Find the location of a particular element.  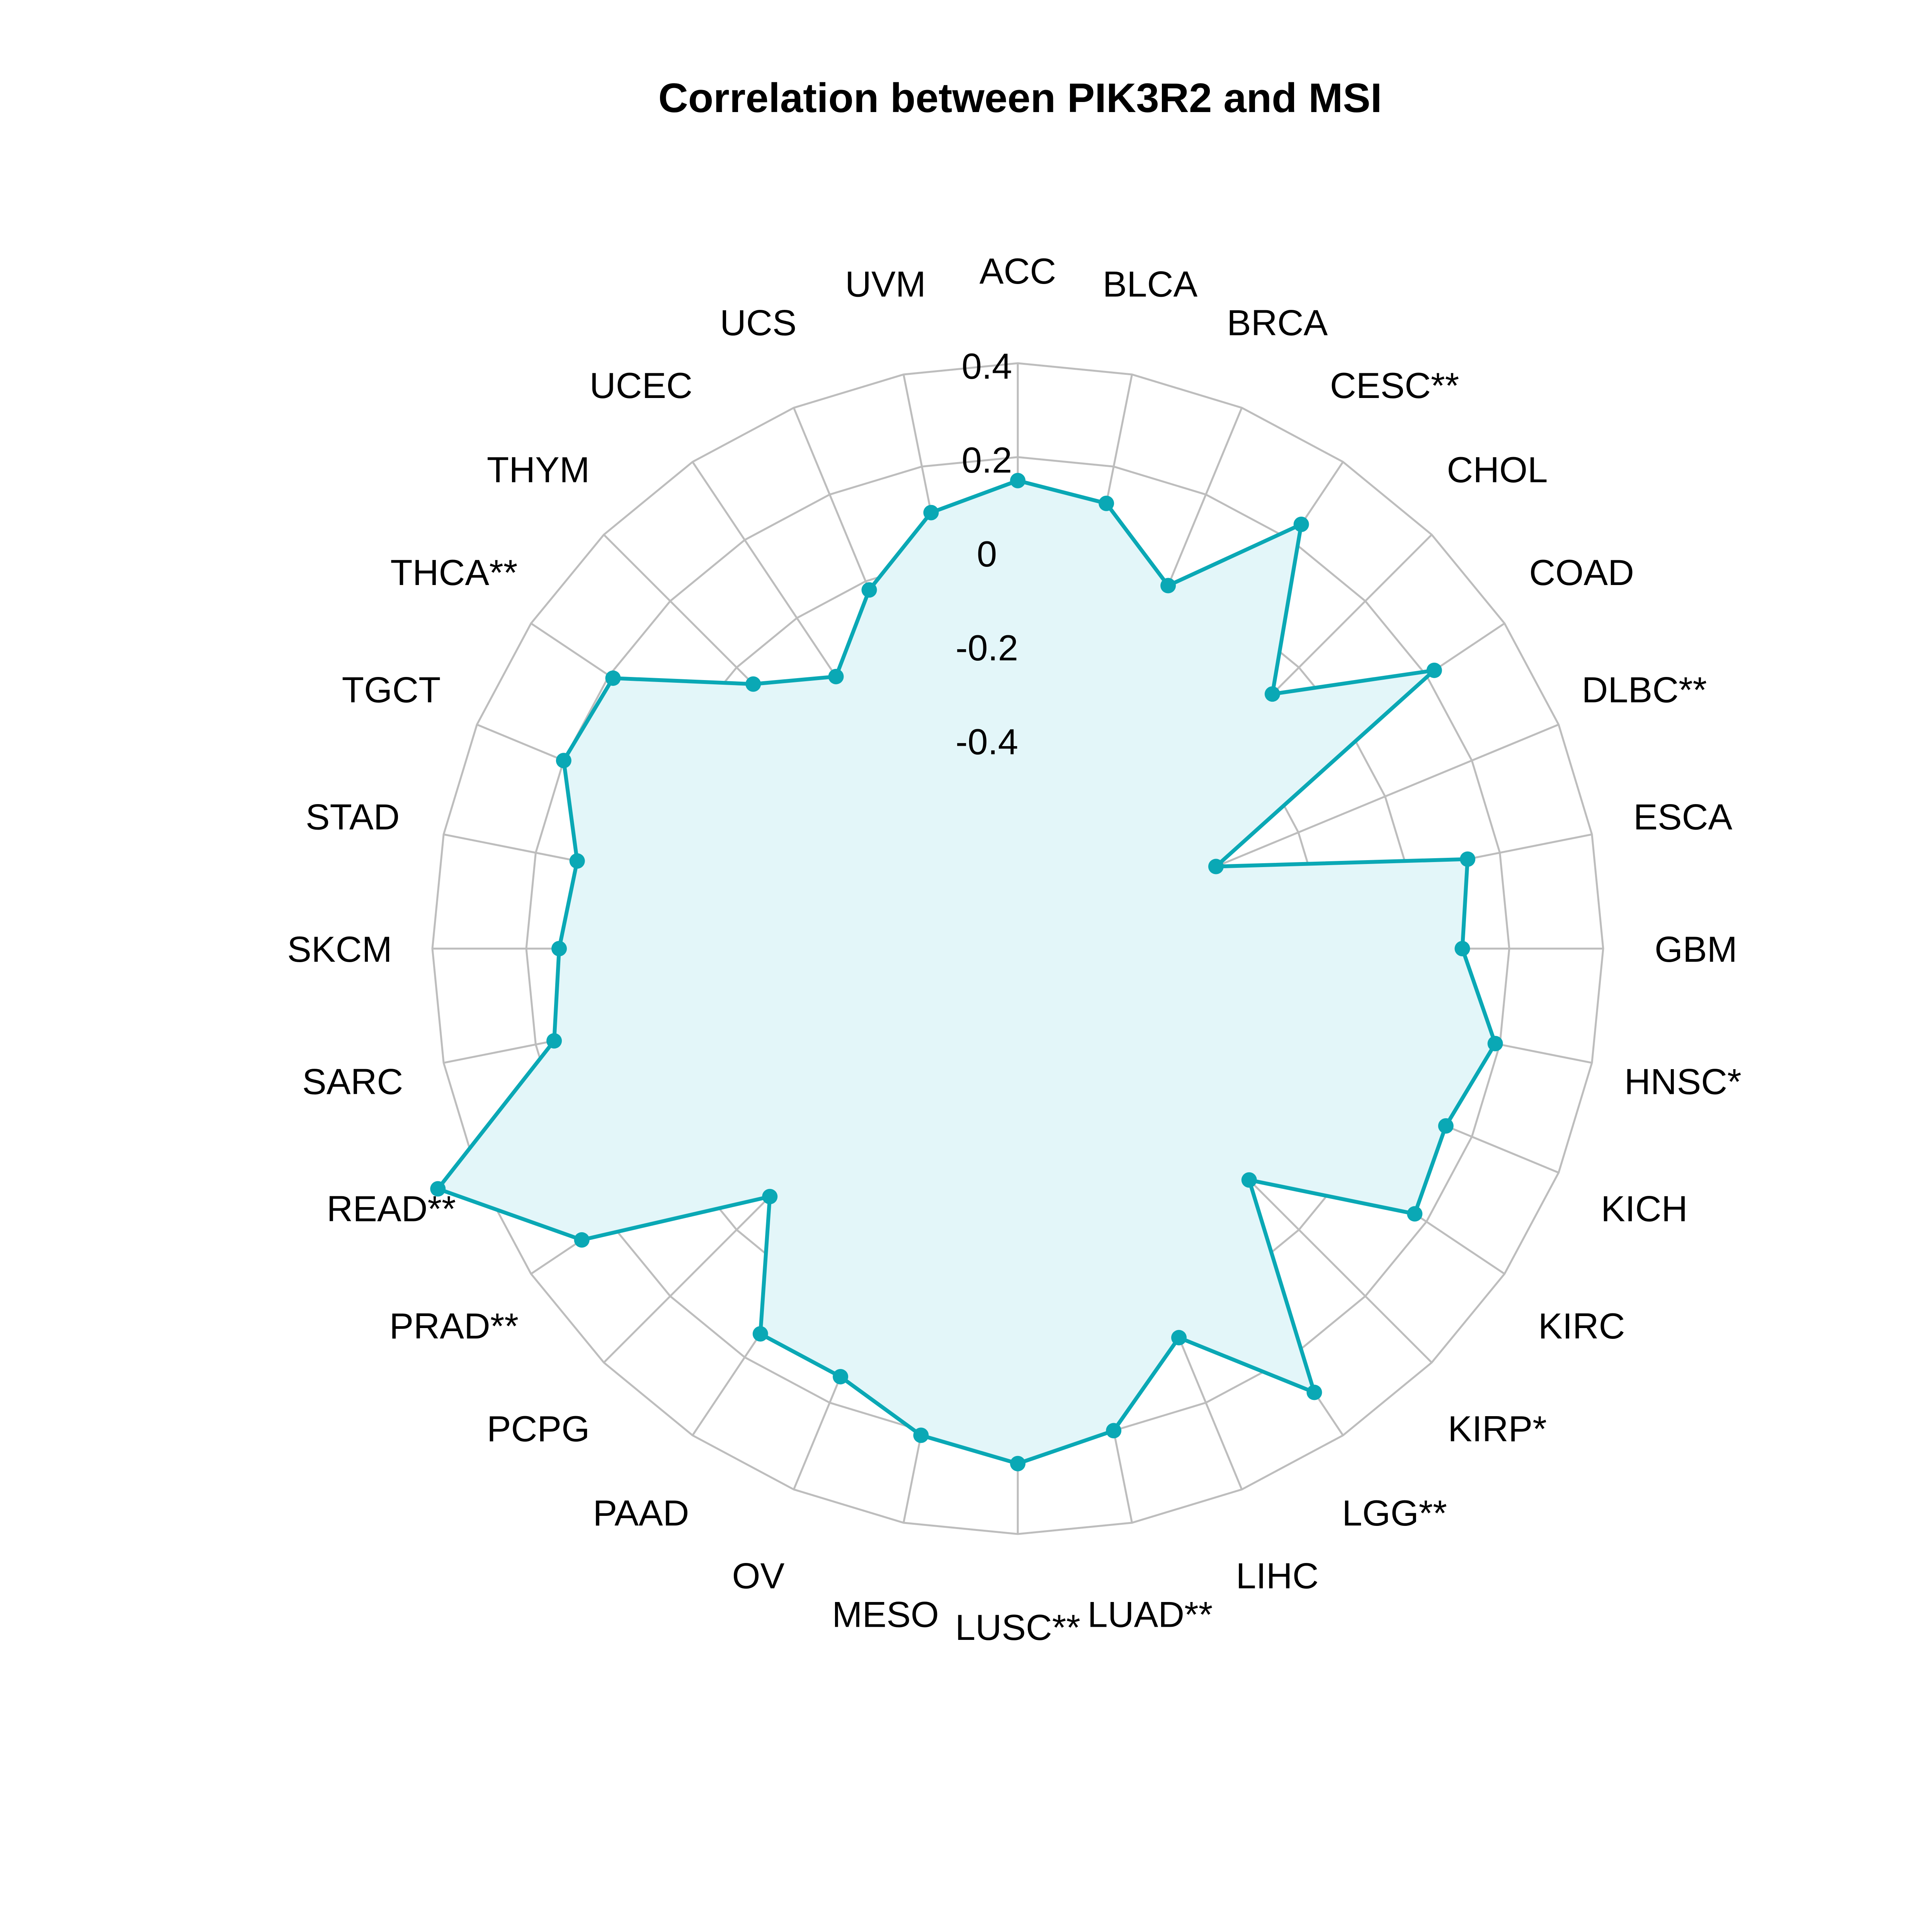

data-point-esca is located at coordinates (1468, 859).